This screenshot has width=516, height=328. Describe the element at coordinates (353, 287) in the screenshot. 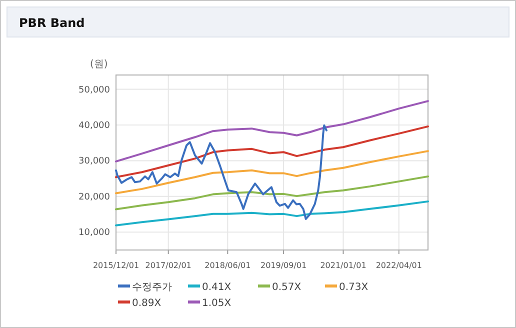

I see `legend-label: 0.73X` at that location.